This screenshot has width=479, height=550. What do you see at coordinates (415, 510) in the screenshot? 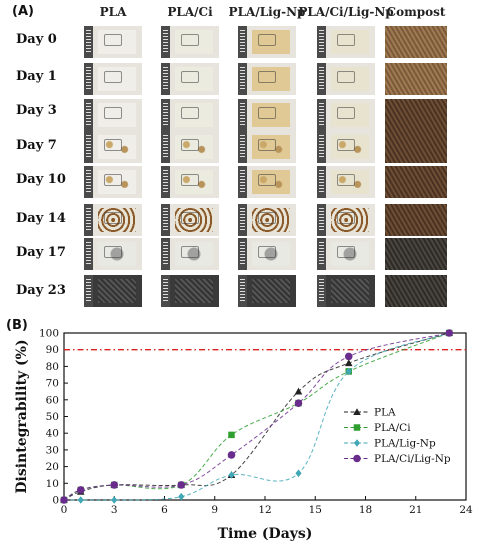
I see `x-tick-label: 21` at bounding box center [415, 510].